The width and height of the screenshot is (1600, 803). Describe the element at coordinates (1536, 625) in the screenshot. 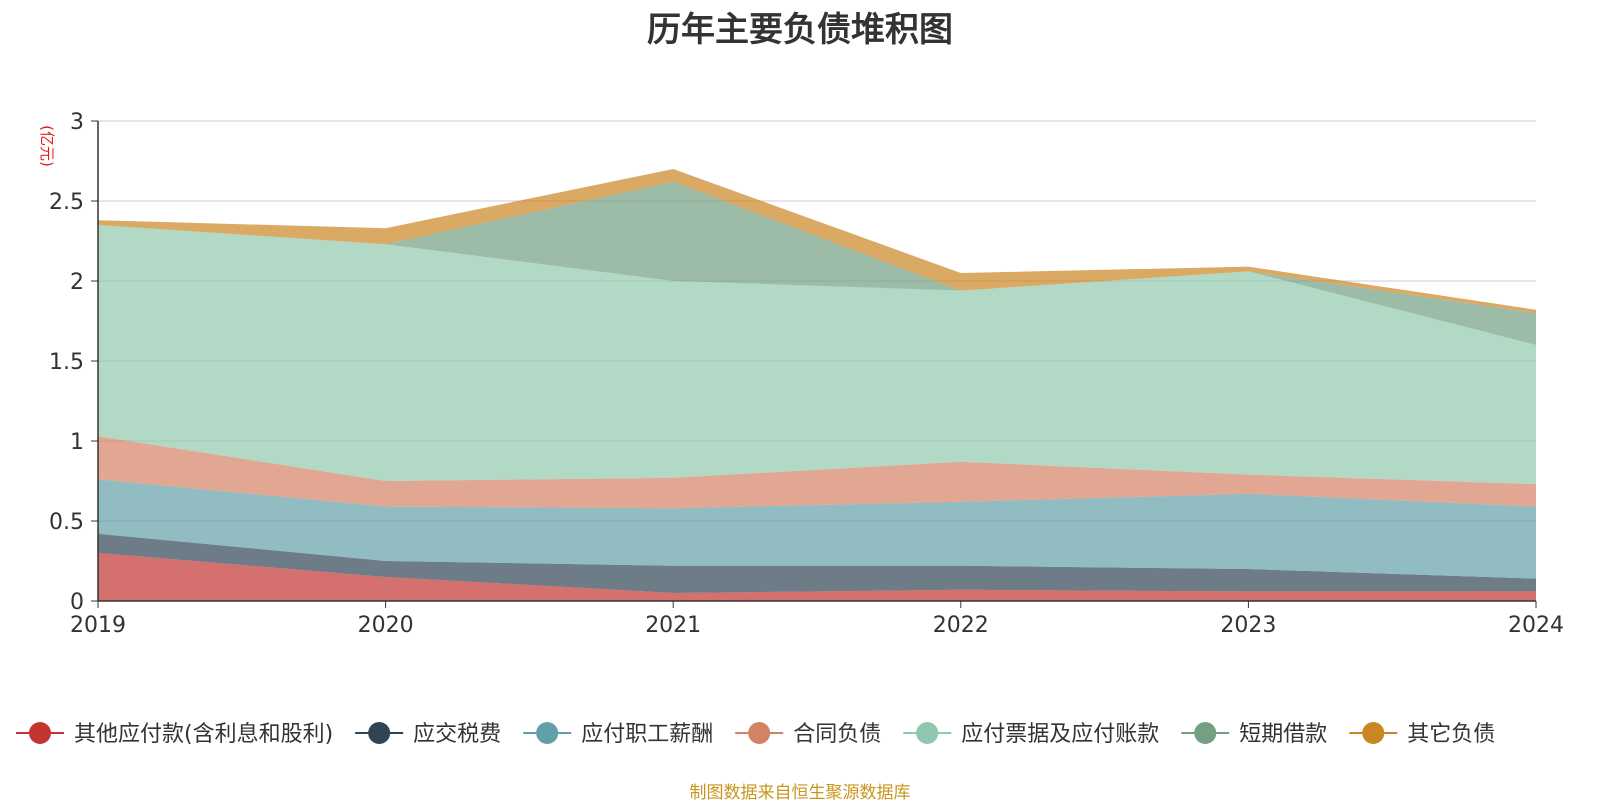

I see `x-tick-label: 2024` at that location.